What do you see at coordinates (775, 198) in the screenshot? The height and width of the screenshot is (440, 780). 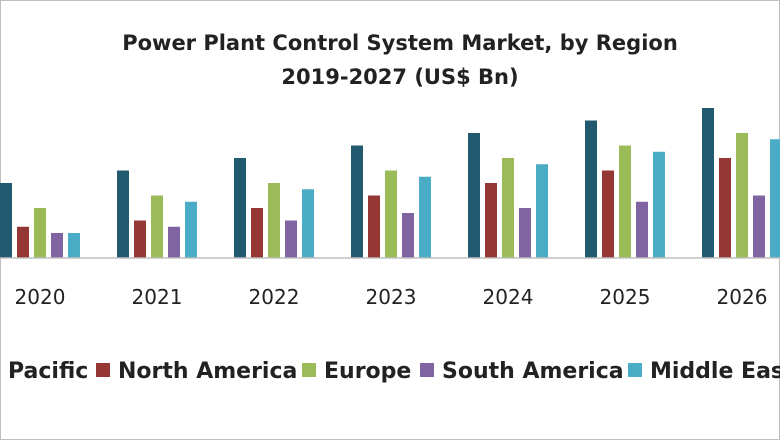 I see `bar-middle-east-2026` at bounding box center [775, 198].